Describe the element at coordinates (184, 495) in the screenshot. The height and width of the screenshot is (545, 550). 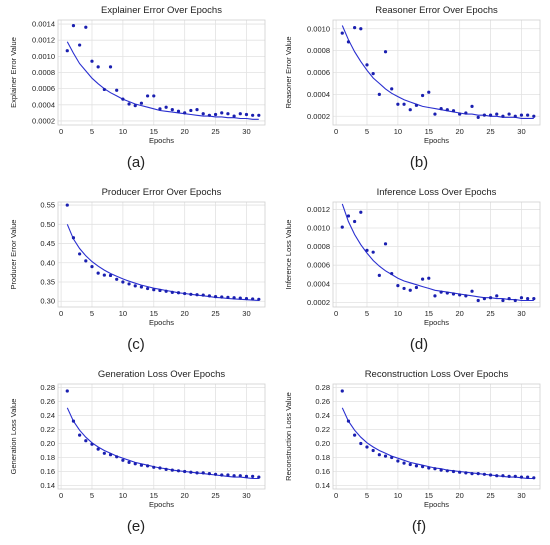
I see `x-tick-label: 20` at that location.